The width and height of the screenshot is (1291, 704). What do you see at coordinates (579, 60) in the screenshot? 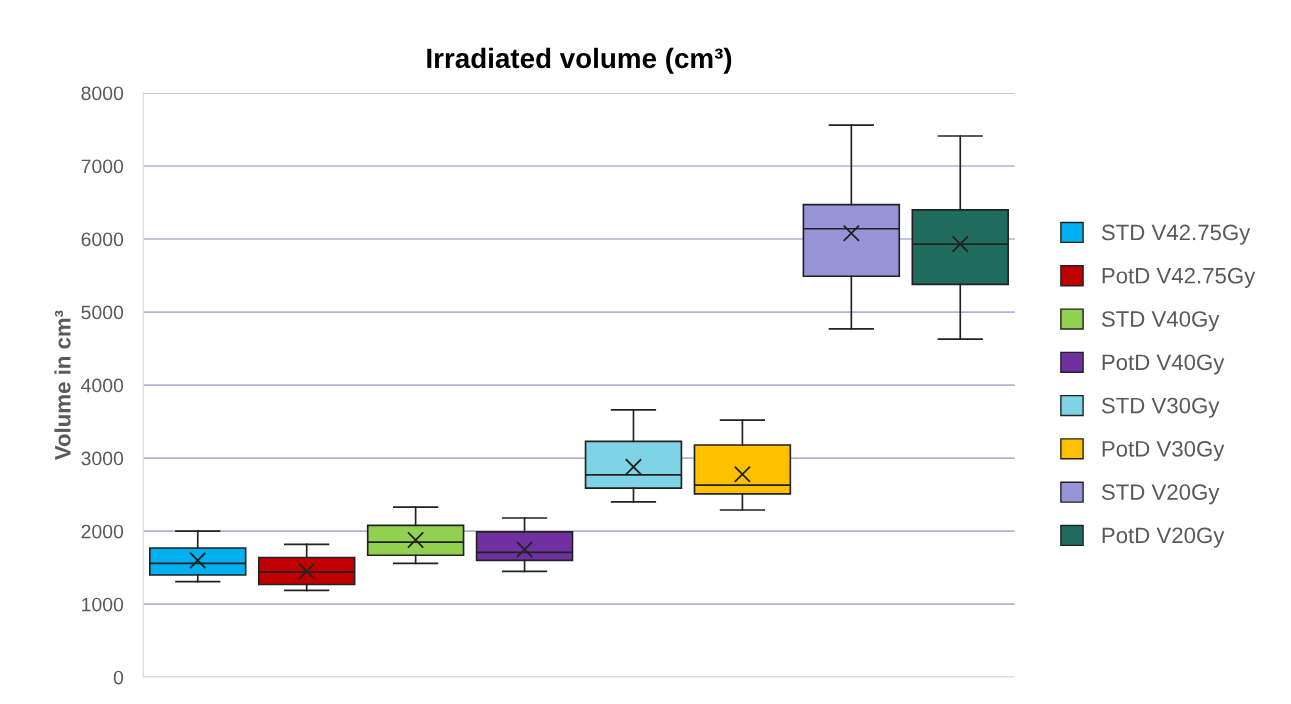
I see `chart-title: Irradiated volume (cm³)` at bounding box center [579, 60].